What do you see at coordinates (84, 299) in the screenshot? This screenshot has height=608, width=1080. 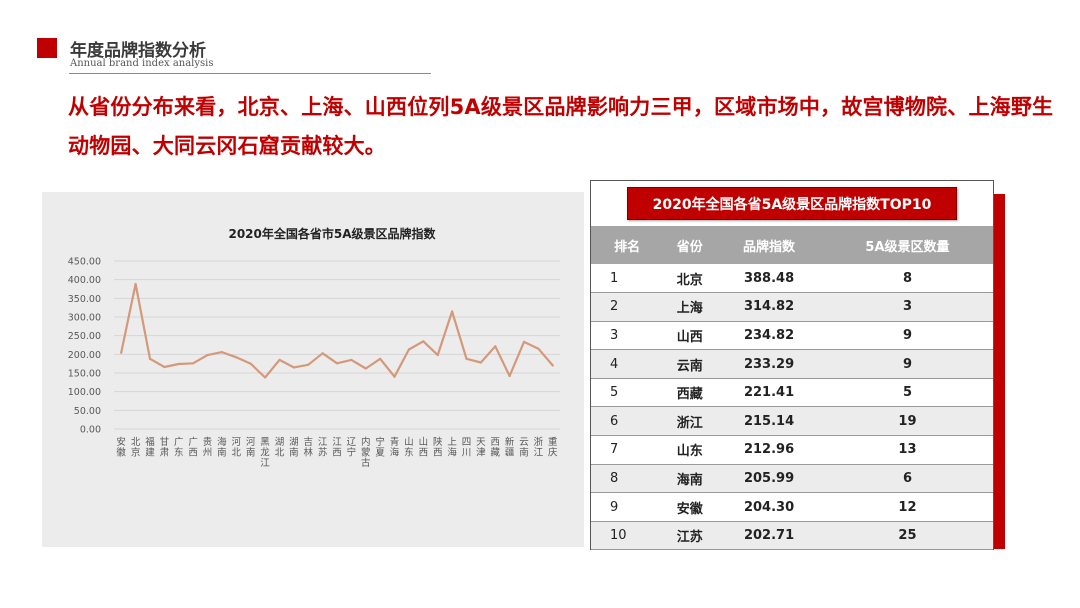 I see `y-tick-label: 350.00` at bounding box center [84, 299].